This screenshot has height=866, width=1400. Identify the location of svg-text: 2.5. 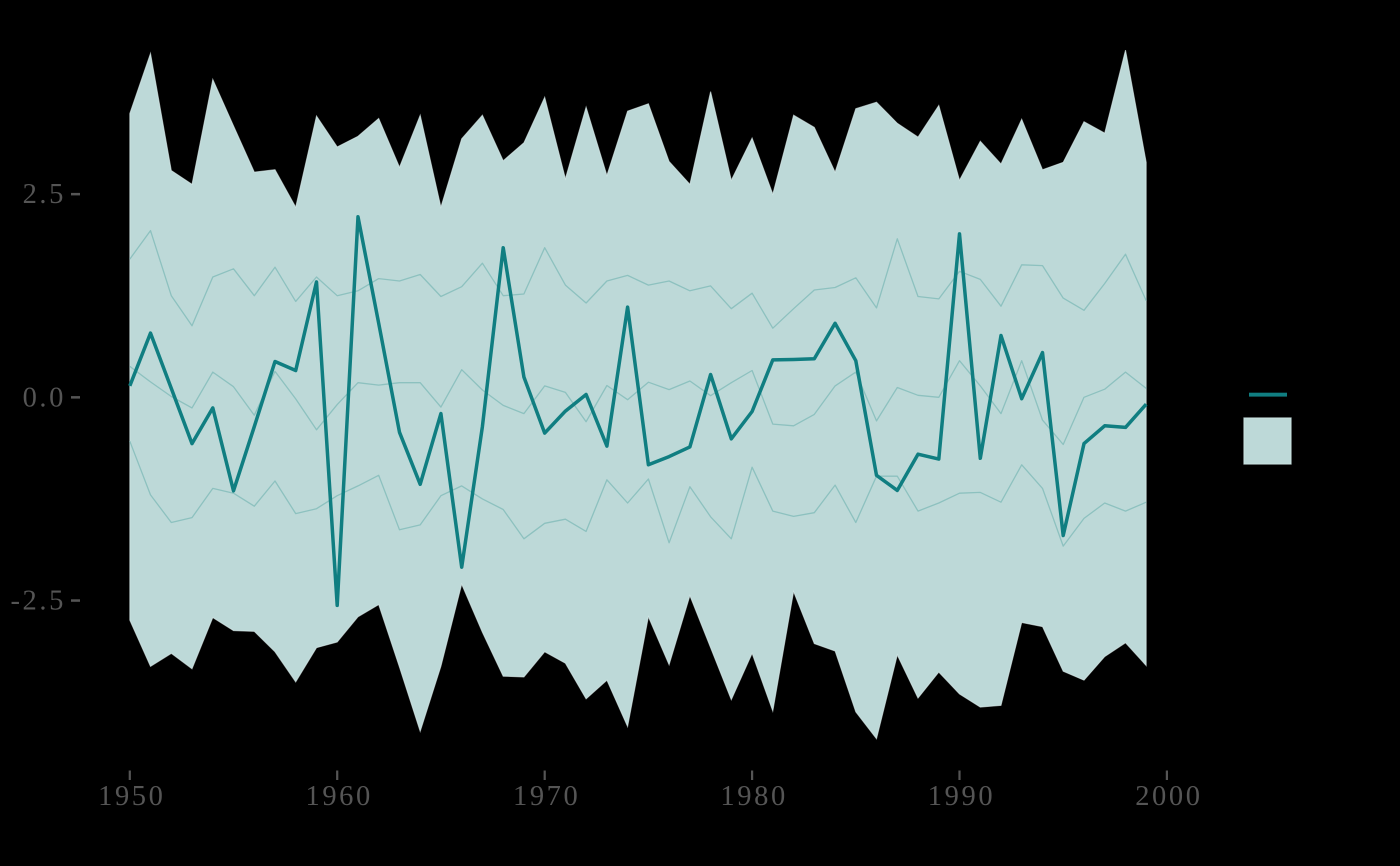
(44, 194).